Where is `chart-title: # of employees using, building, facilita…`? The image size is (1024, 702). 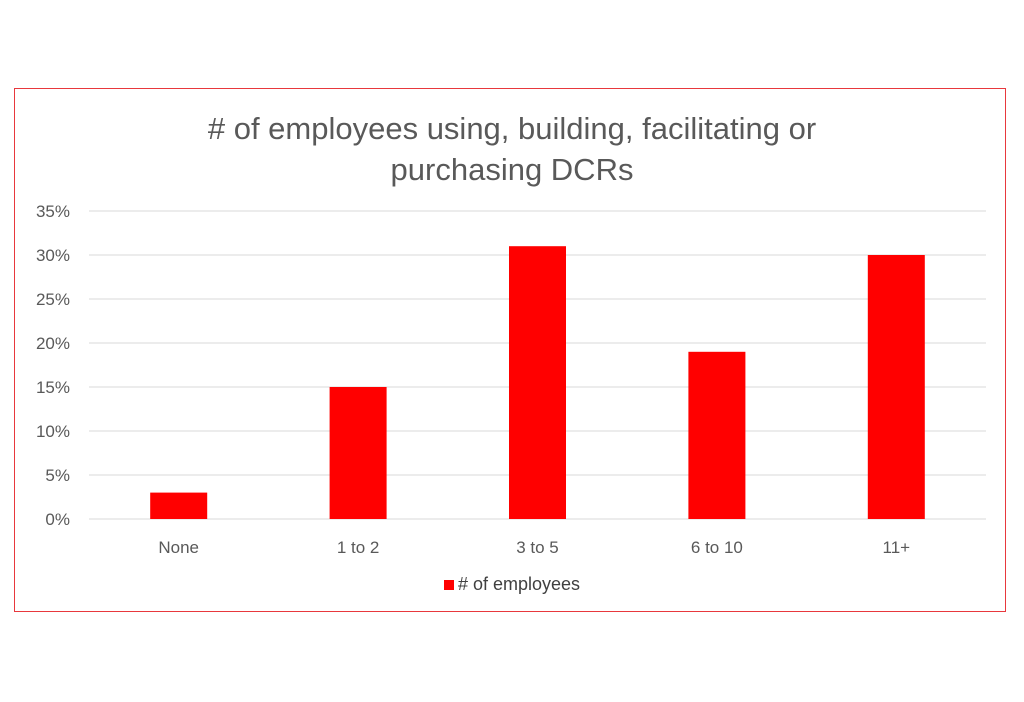 chart-title: # of employees using, building, facilita… is located at coordinates (512, 149).